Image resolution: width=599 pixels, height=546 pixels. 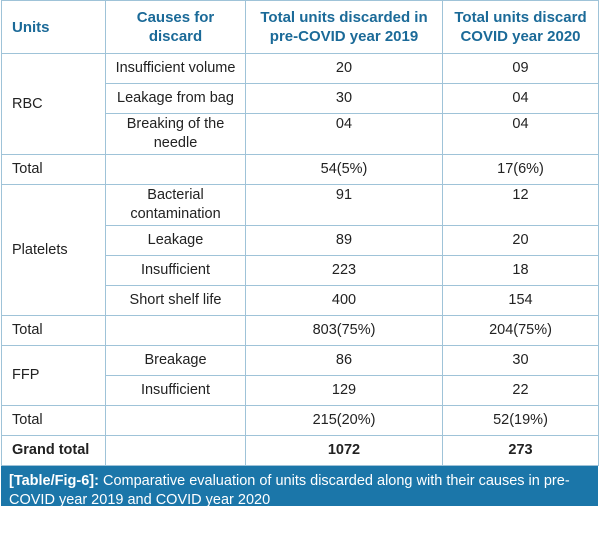 I want to click on table-row: Insufficient 223 18, so click(x=300, y=270).